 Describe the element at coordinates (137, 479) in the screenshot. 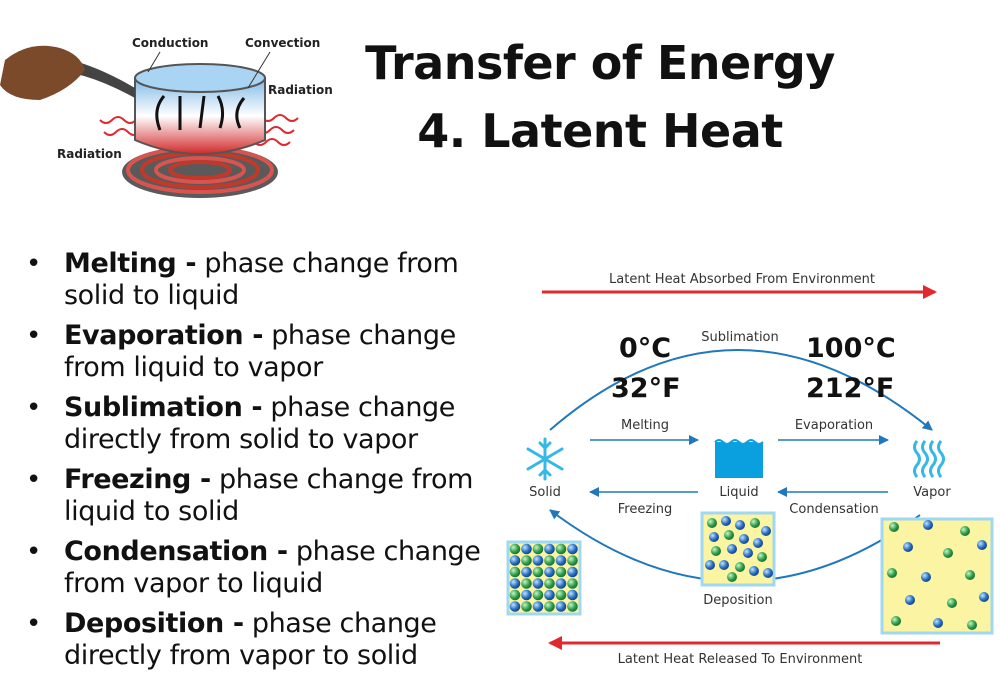

I see `term-freezing: Freezing -` at that location.